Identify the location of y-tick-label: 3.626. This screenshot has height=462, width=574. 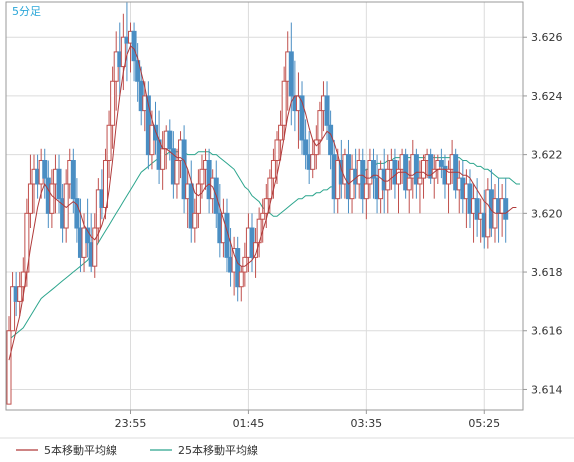
(547, 37).